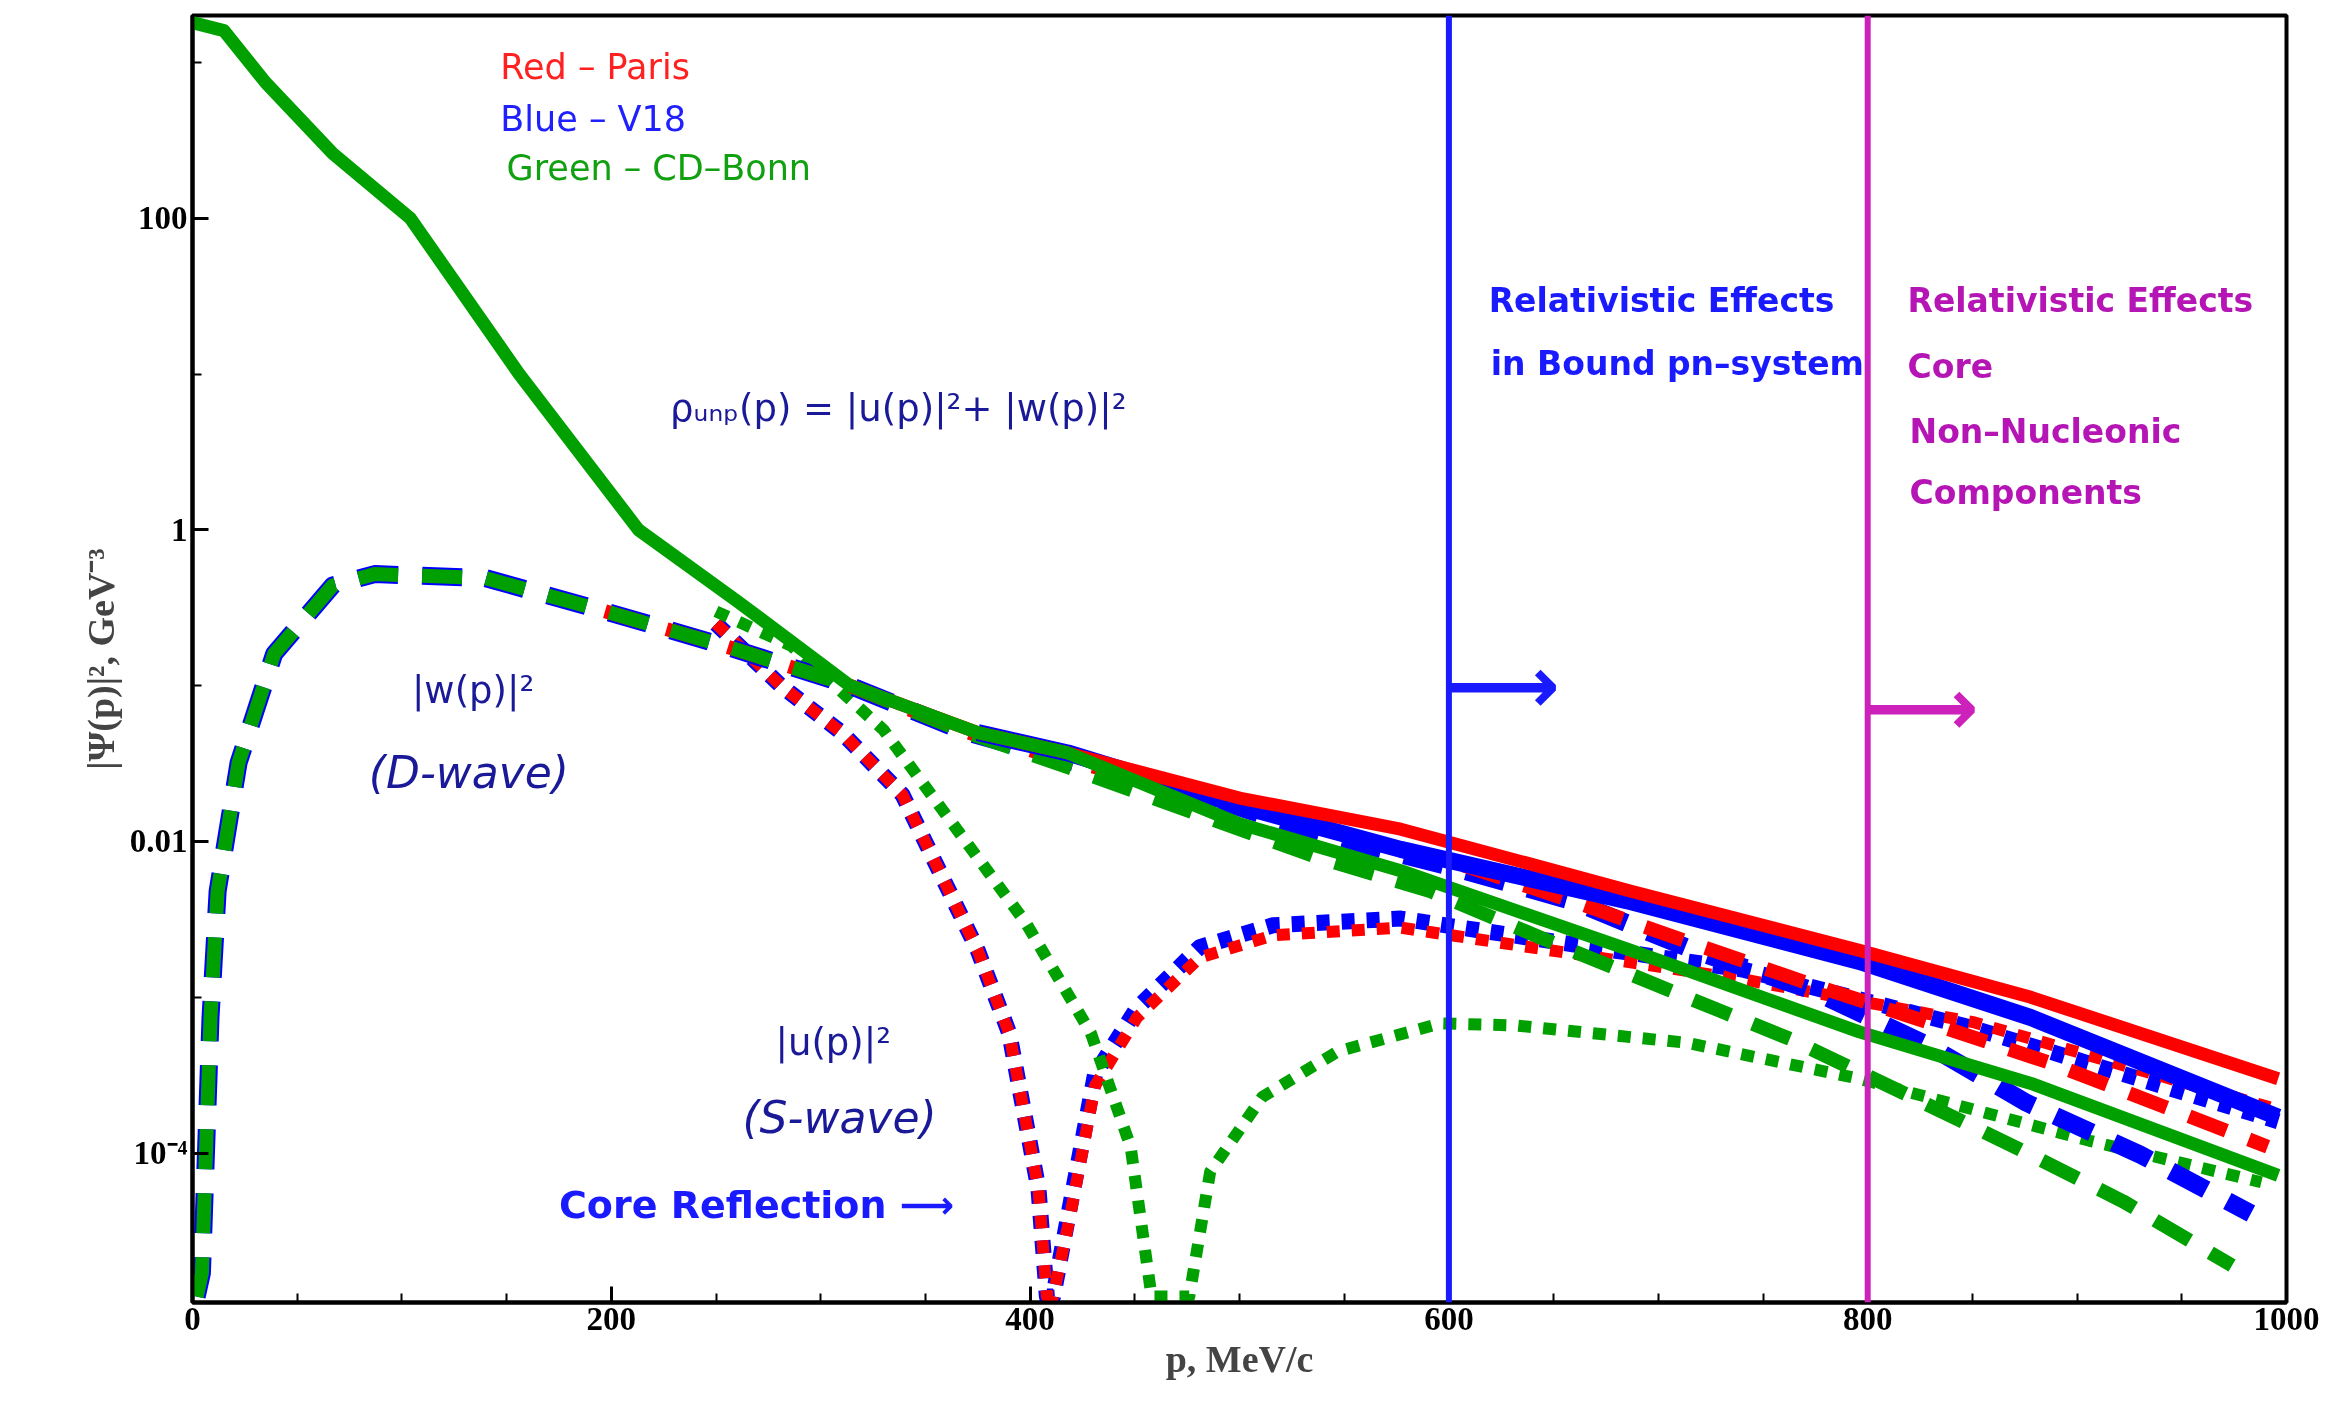 The image size is (2351, 1427). What do you see at coordinates (158, 841) in the screenshot?
I see `y-tick-label: 0.01` at bounding box center [158, 841].